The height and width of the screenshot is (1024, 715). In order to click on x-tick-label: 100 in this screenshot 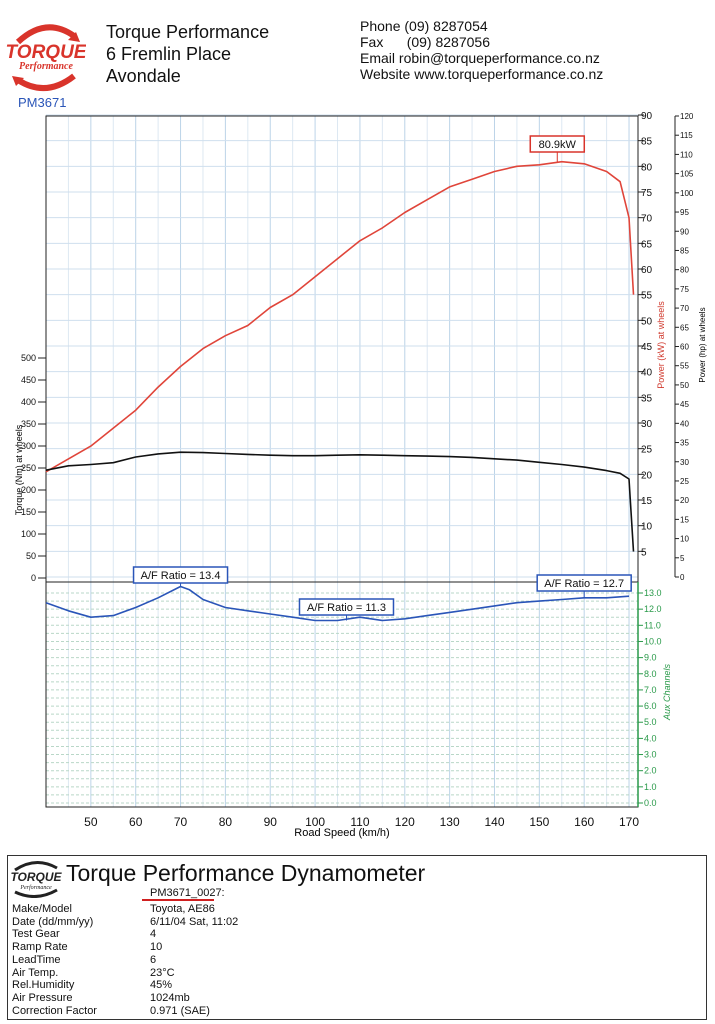, I will do `click(315, 822)`.